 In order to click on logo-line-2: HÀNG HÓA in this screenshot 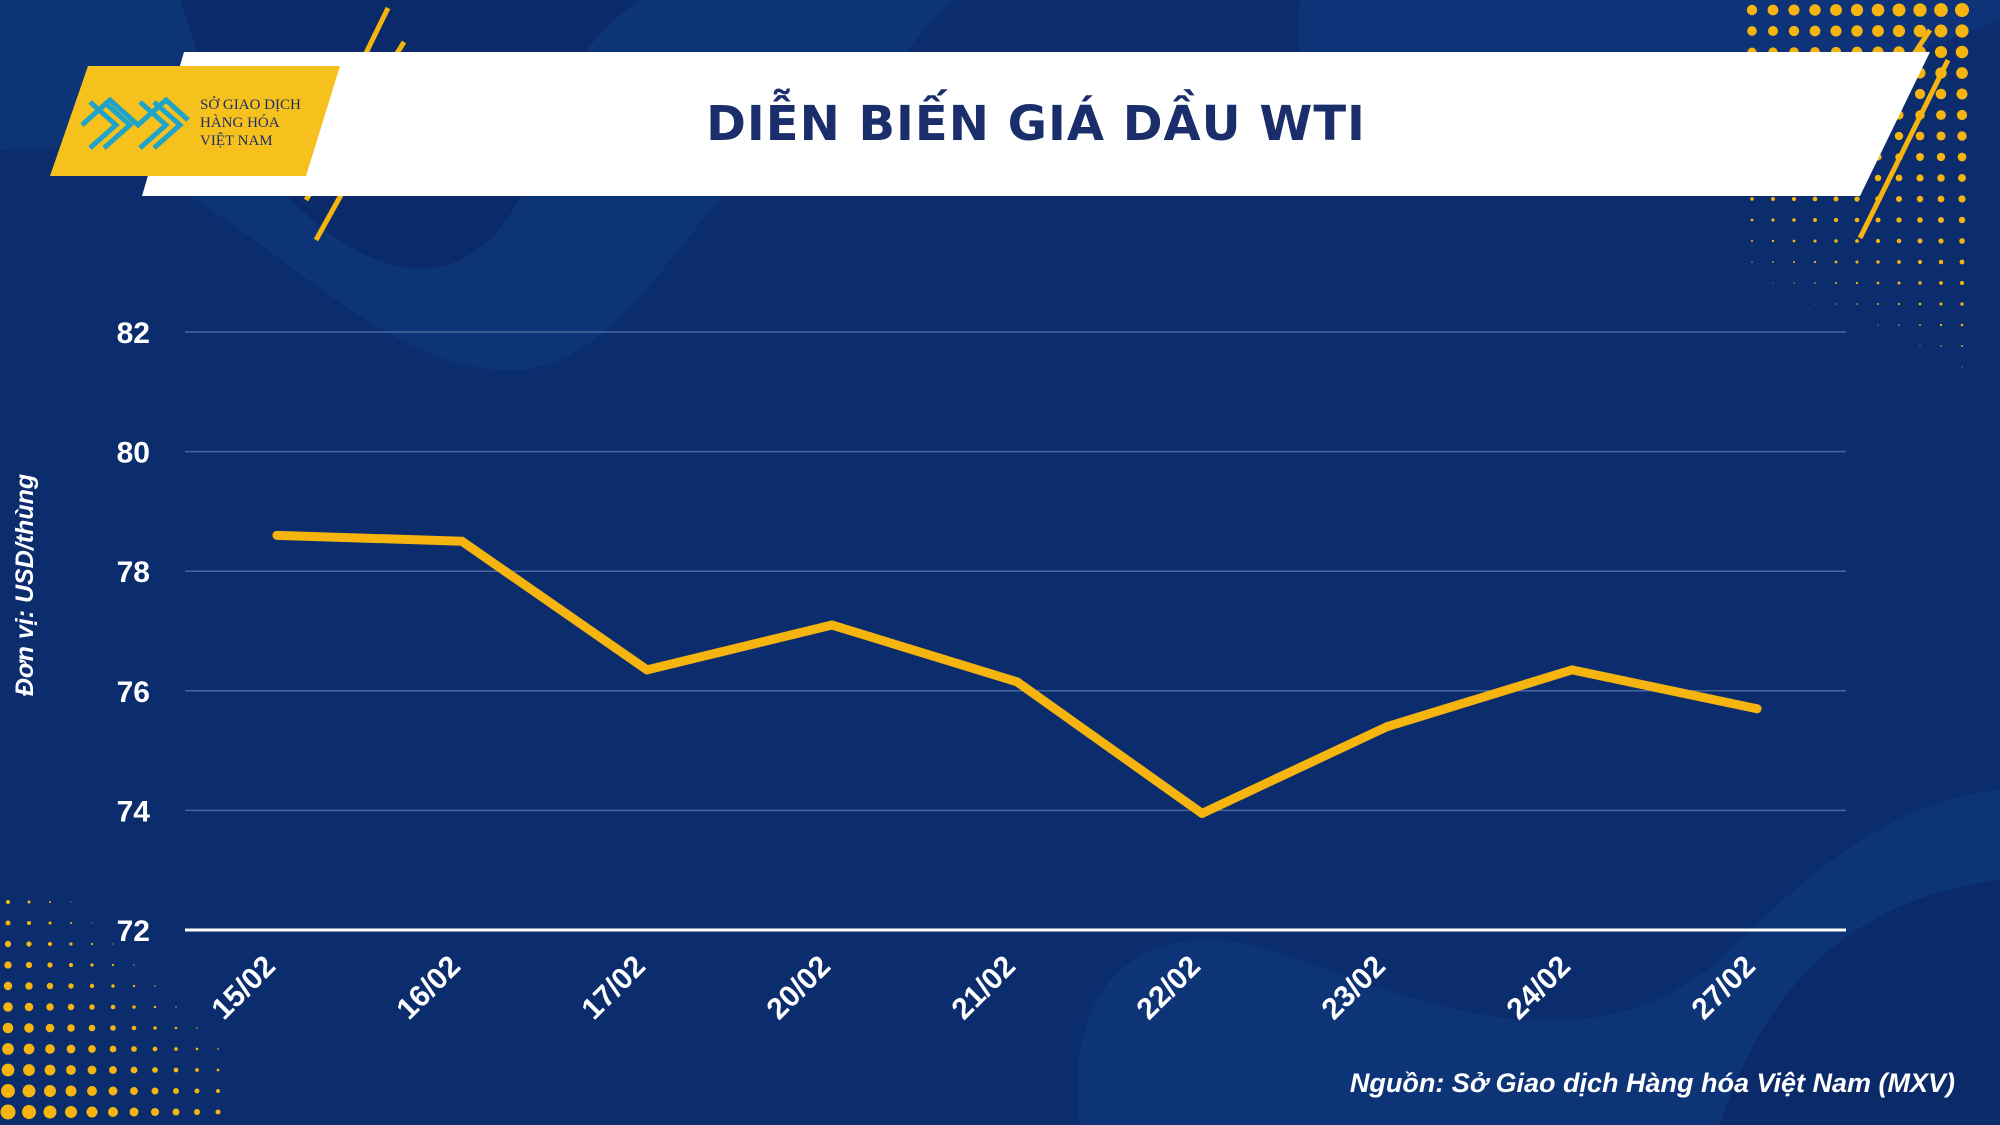, I will do `click(240, 123)`.